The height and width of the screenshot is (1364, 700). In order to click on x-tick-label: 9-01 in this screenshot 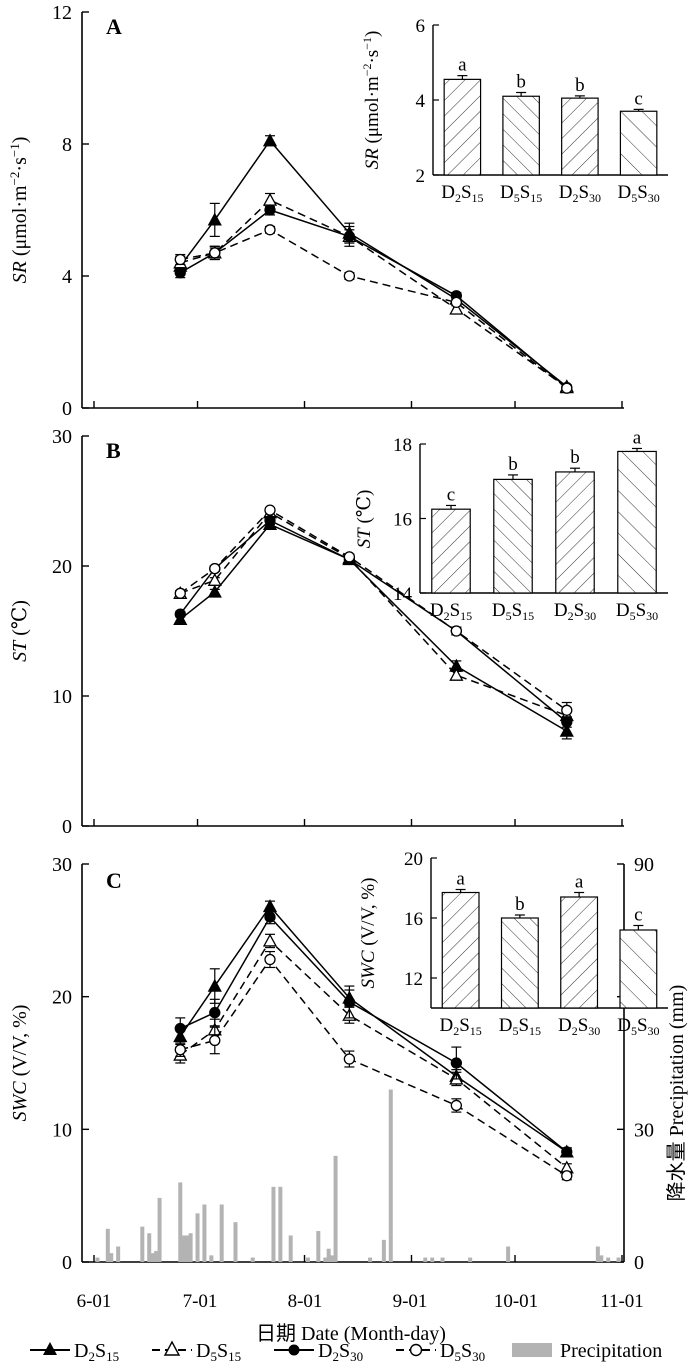, I will do `click(410, 1301)`.